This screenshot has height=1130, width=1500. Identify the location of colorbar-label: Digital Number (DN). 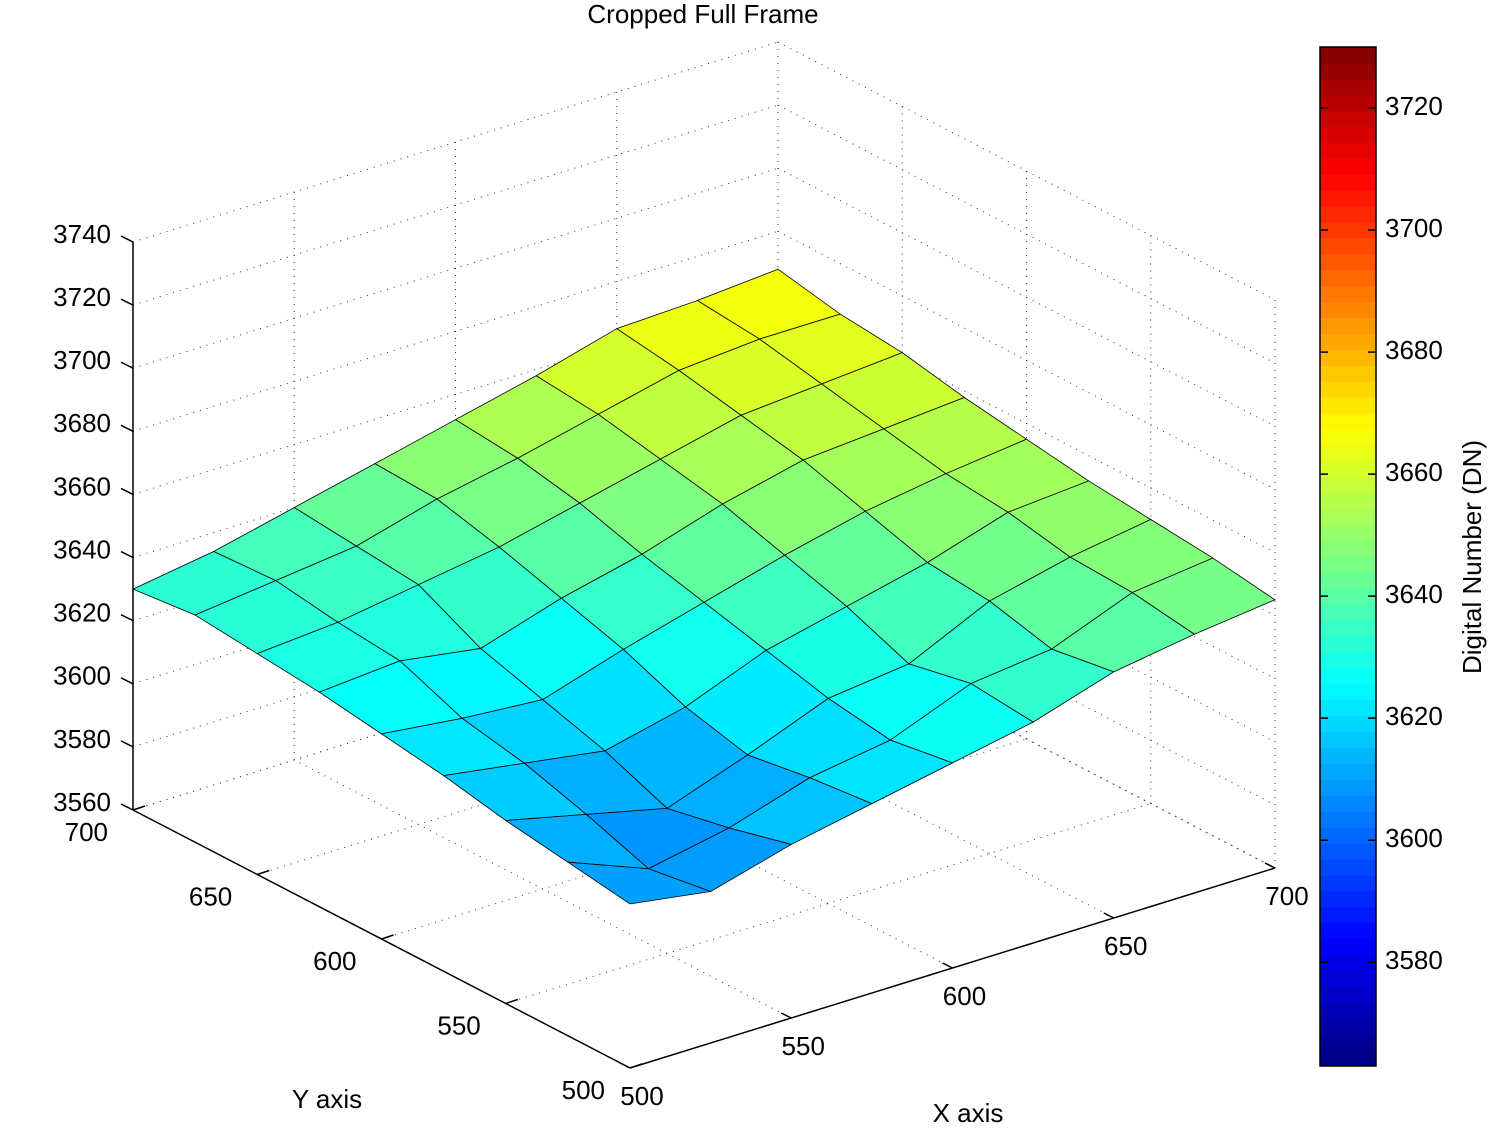
(1472, 557).